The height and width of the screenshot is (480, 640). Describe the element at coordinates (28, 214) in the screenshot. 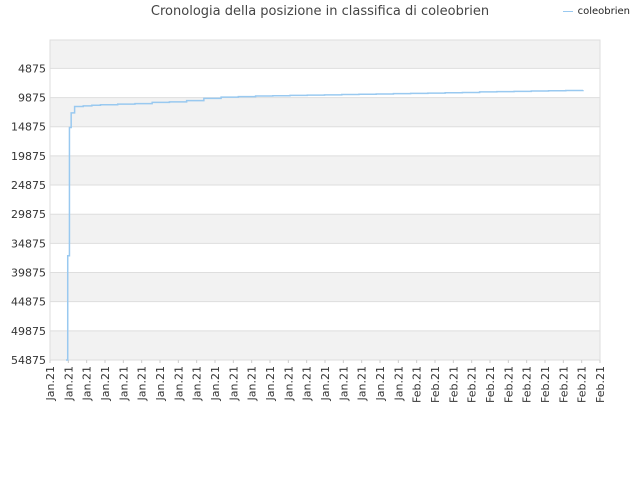

I see `y-tick-label: 29875` at that location.